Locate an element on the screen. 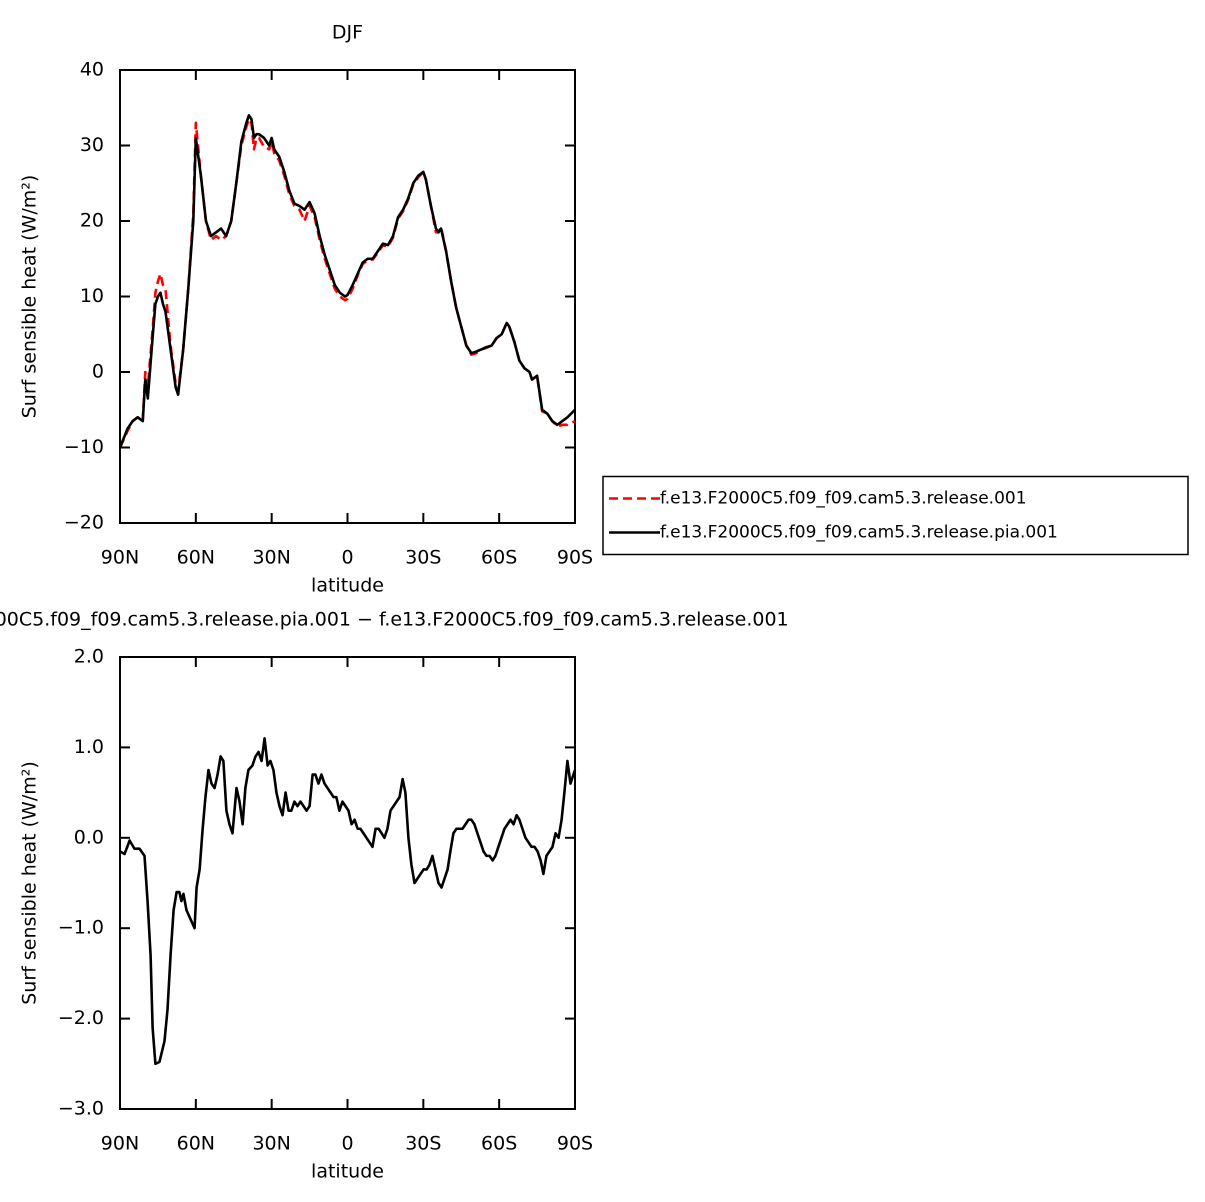  y-tick-label: −20 is located at coordinates (84, 523).